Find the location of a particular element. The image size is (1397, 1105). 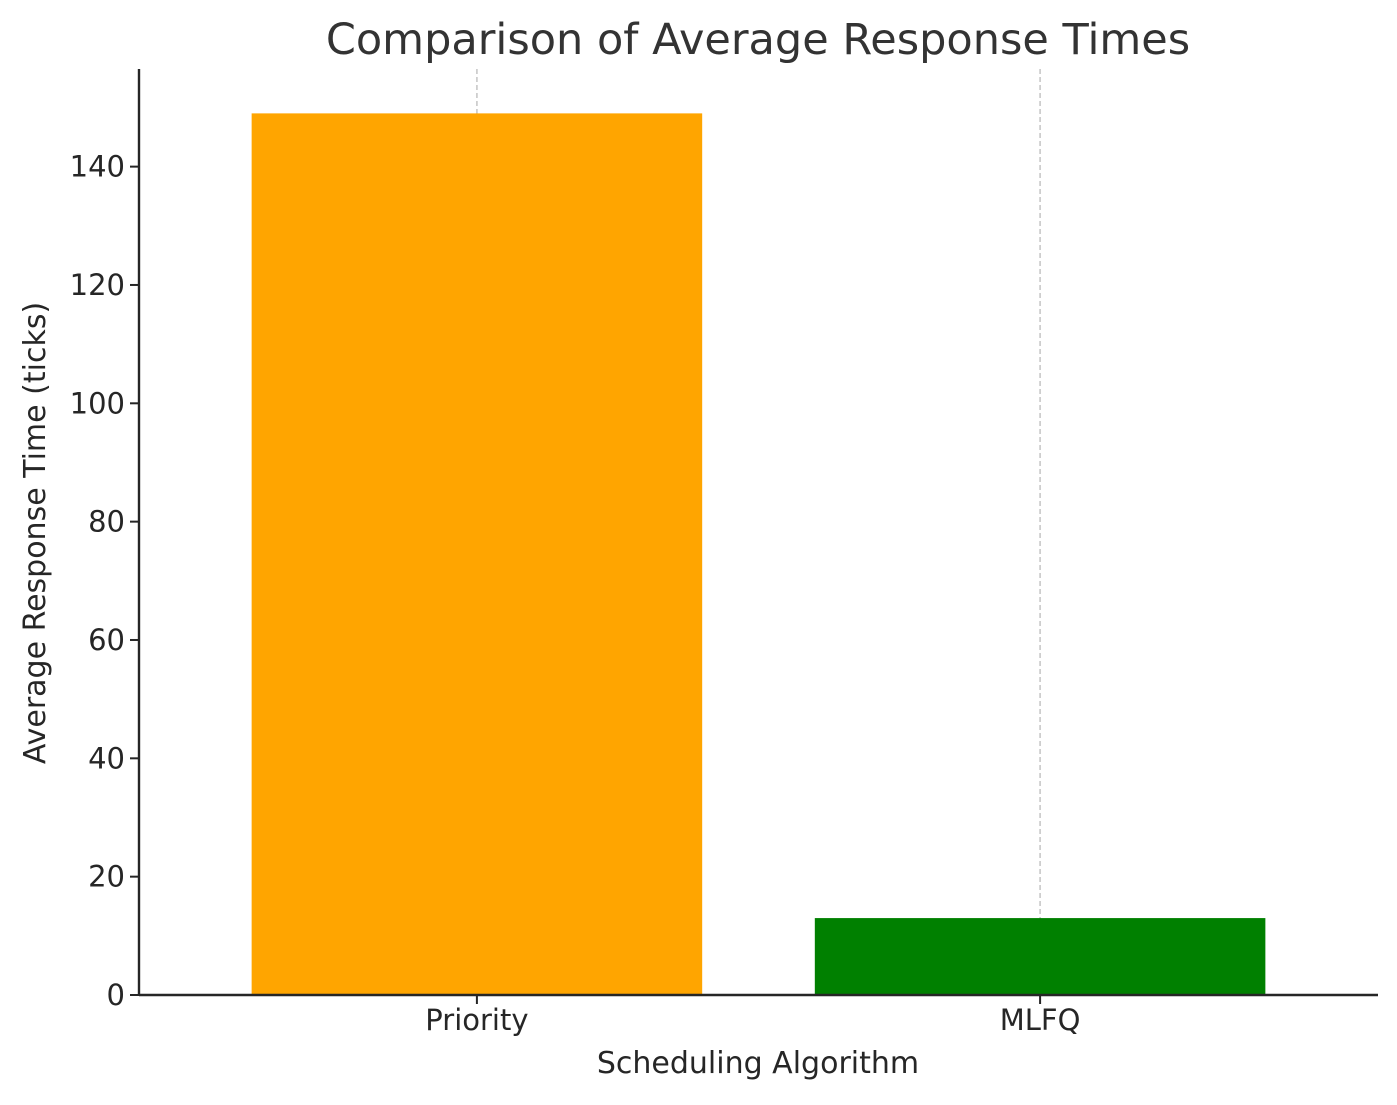

x-tick-label-mlfq: MLFQ is located at coordinates (1040, 1020).